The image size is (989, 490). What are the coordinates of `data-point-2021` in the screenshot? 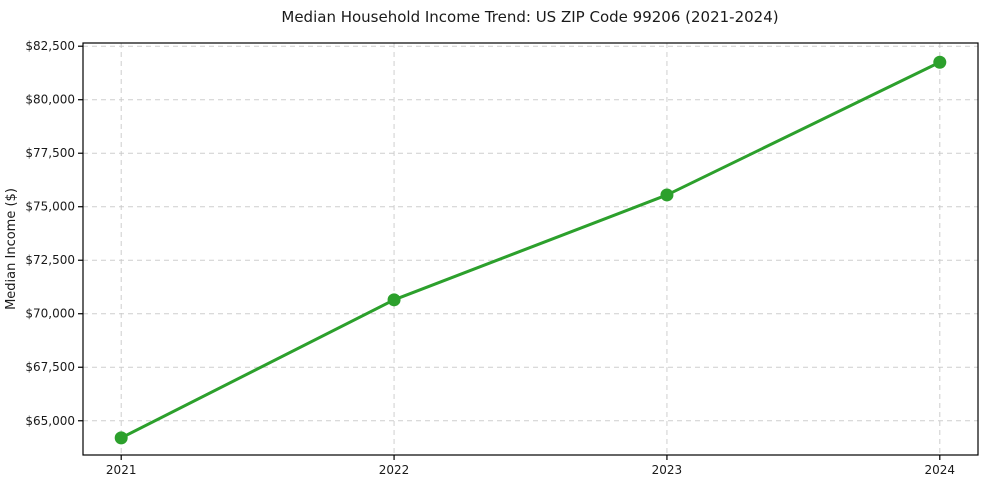 It's located at (121, 438).